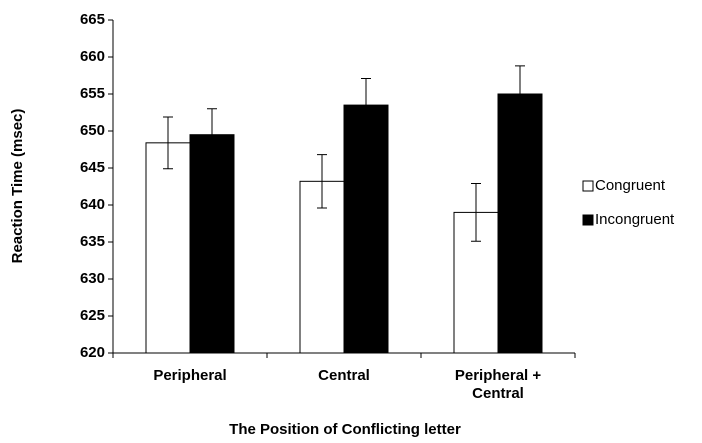  What do you see at coordinates (92, 19) in the screenshot?
I see `y-tick-label: 665` at bounding box center [92, 19].